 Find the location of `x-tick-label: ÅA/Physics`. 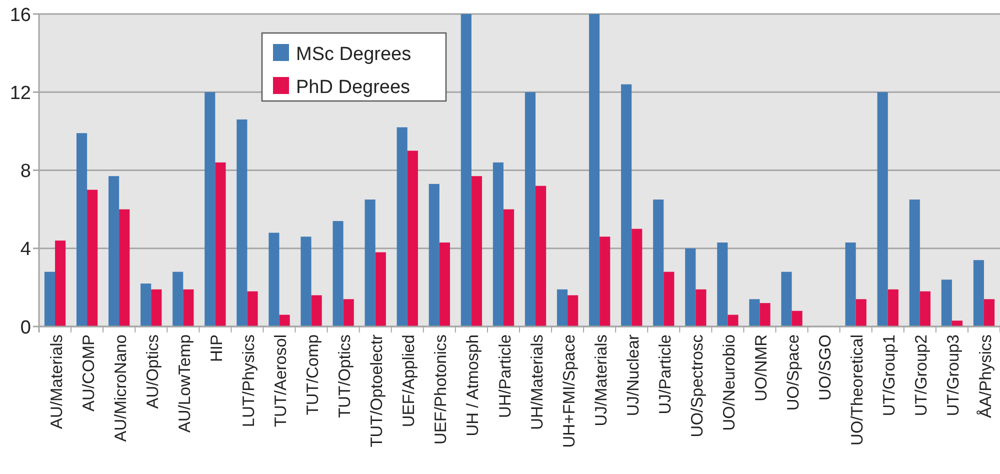

x-tick-label: ÅA/Physics is located at coordinates (985, 376).